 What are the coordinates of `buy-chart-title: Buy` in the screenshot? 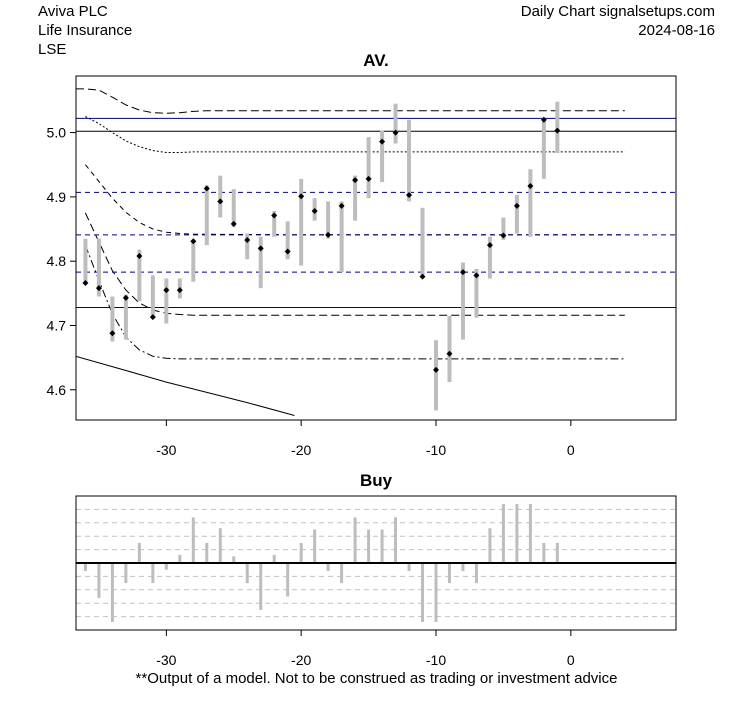 It's located at (376, 480).